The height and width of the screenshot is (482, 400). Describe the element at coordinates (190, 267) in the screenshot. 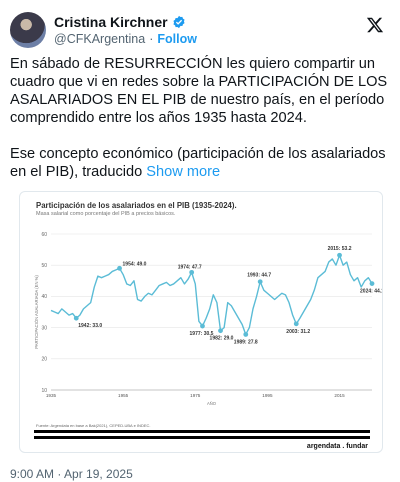

I see `data-label: 1974: 47.7` at that location.